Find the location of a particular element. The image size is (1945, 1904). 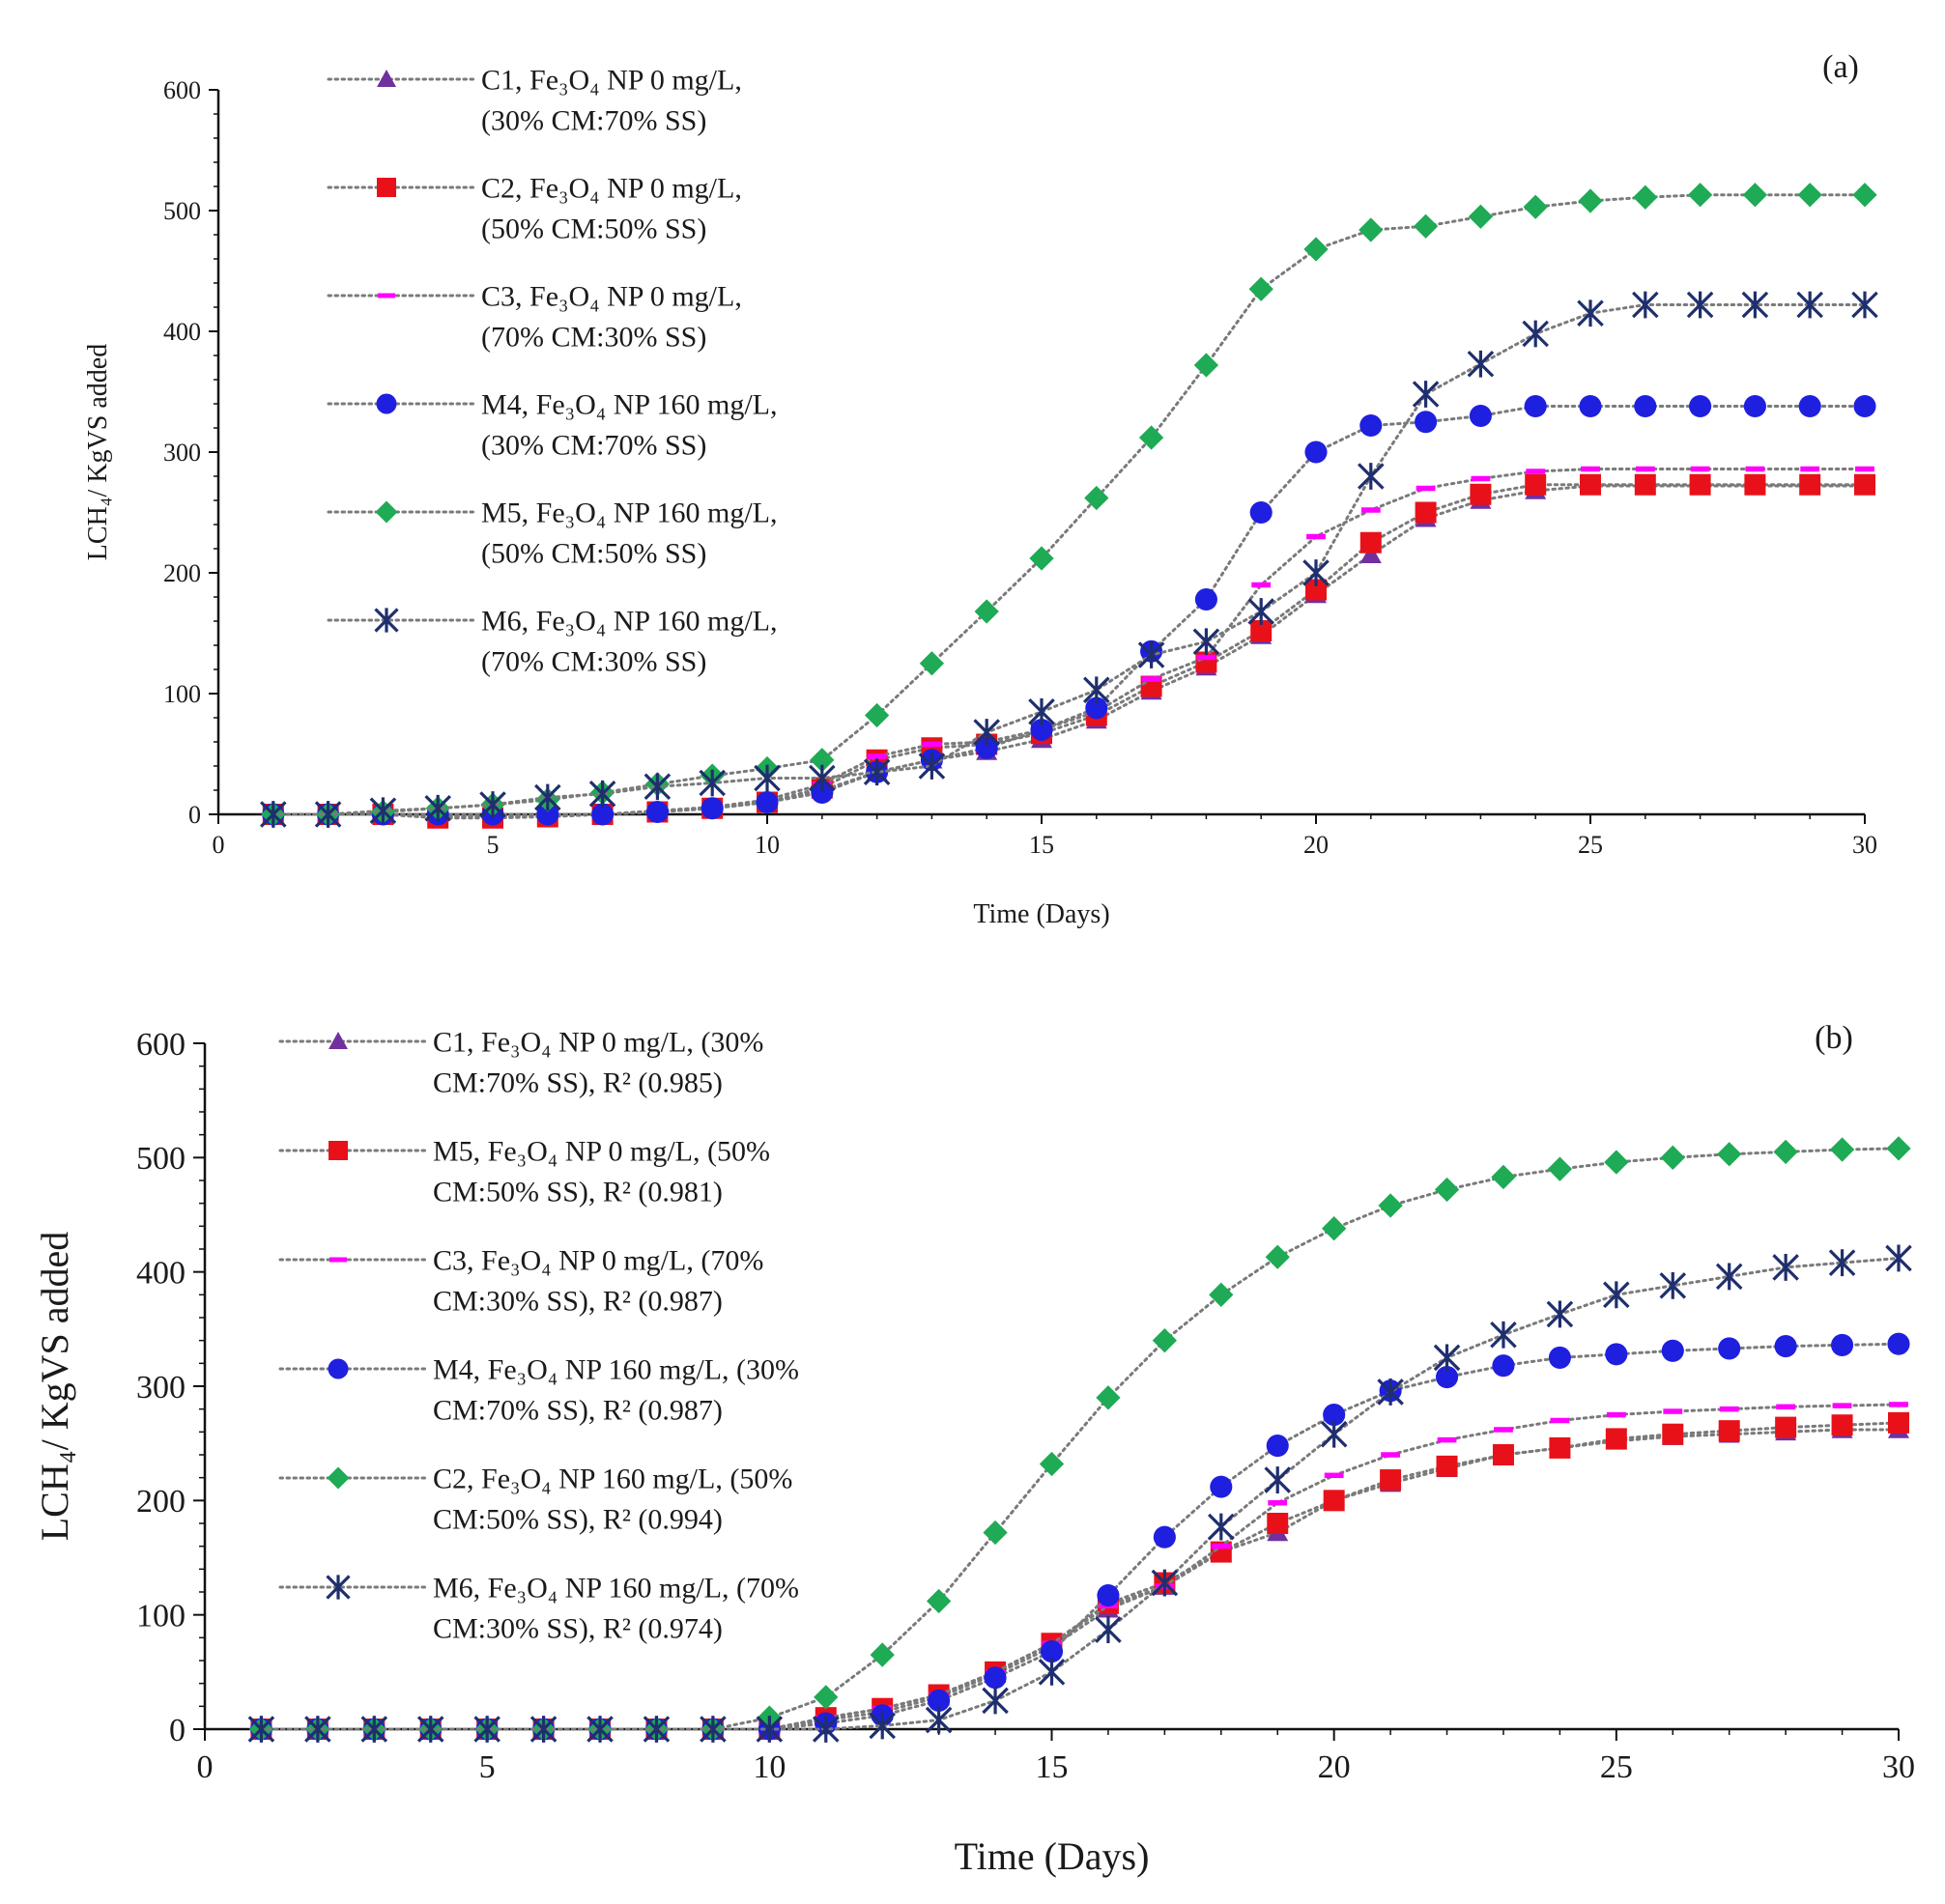

x-tick-label: 15 is located at coordinates (1042, 845).